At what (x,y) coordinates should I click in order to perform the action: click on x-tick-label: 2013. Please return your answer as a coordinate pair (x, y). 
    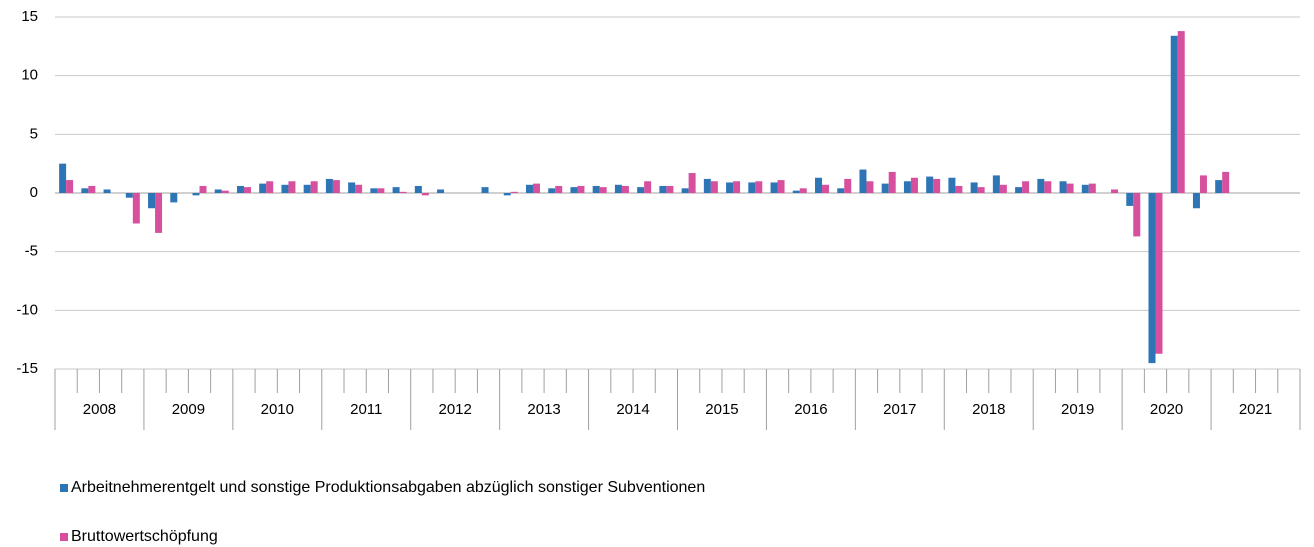
    Looking at the image, I should click on (543, 409).